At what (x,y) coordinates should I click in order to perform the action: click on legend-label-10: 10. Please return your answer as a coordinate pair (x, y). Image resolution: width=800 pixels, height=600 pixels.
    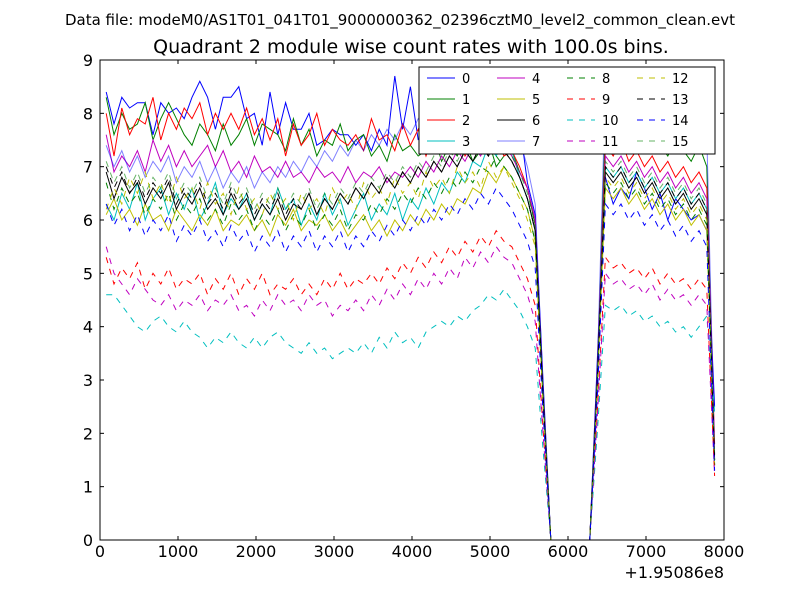
    Looking at the image, I should click on (610, 121).